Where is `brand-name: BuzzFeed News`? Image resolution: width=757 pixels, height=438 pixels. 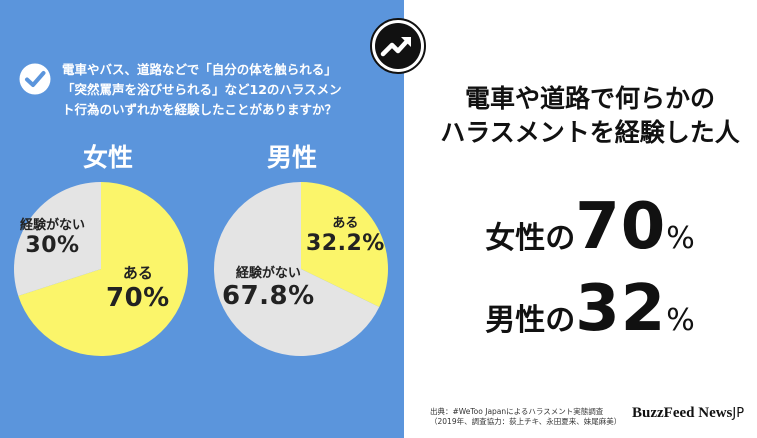
brand-name: BuzzFeed News is located at coordinates (682, 413).